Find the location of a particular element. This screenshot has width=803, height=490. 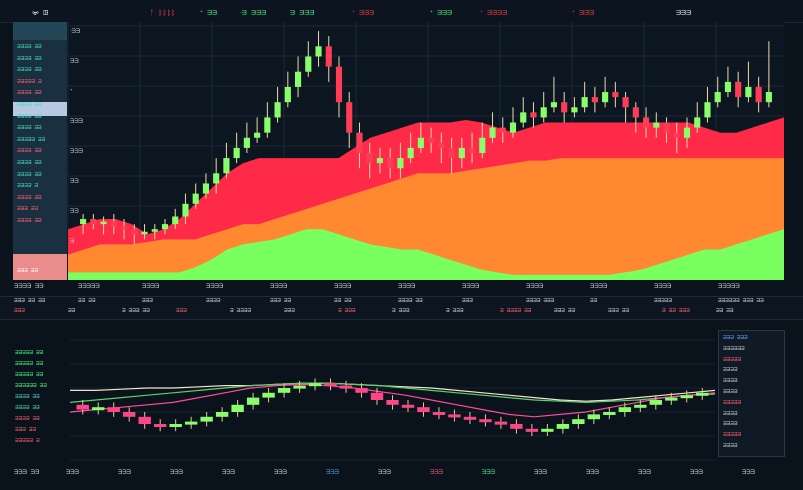

x-axis-label: ᗱᗱᗱᗱᗱ is located at coordinates (729, 286).